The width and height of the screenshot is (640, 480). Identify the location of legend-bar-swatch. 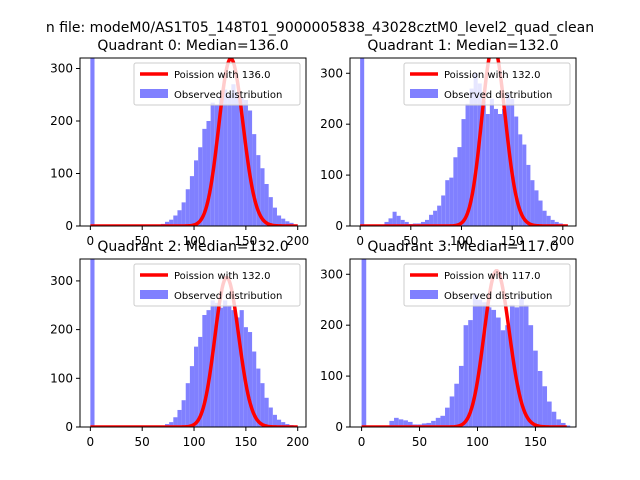
(424, 93).